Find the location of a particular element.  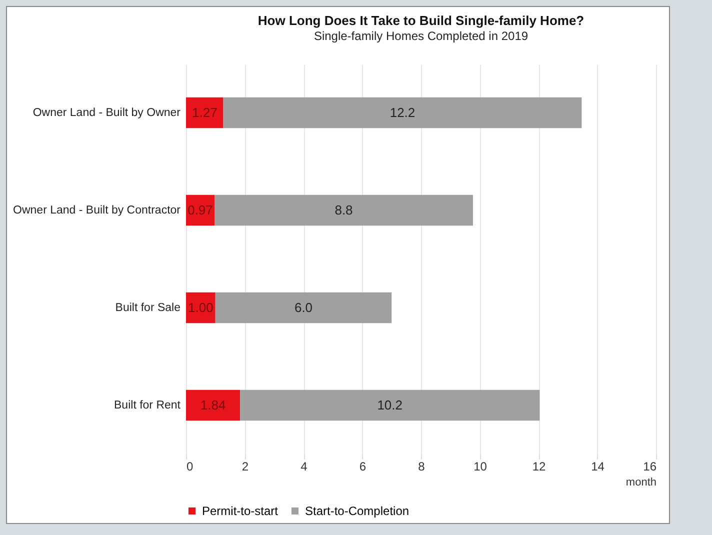

x-tick-label: 2 is located at coordinates (245, 467).